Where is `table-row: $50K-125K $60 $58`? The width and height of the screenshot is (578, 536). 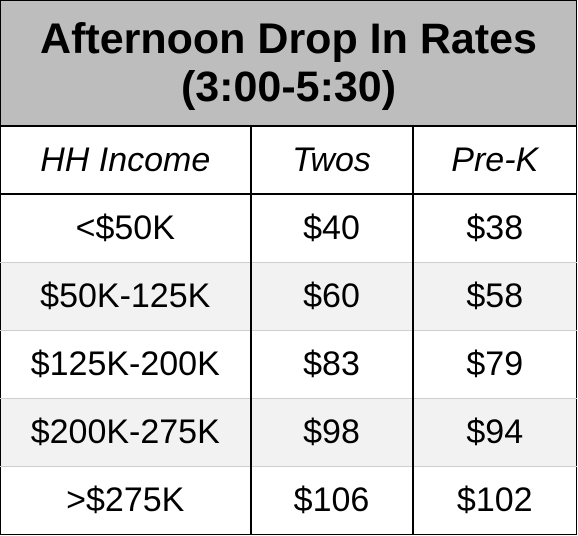
table-row: $50K-125K $60 $58 is located at coordinates (288, 296).